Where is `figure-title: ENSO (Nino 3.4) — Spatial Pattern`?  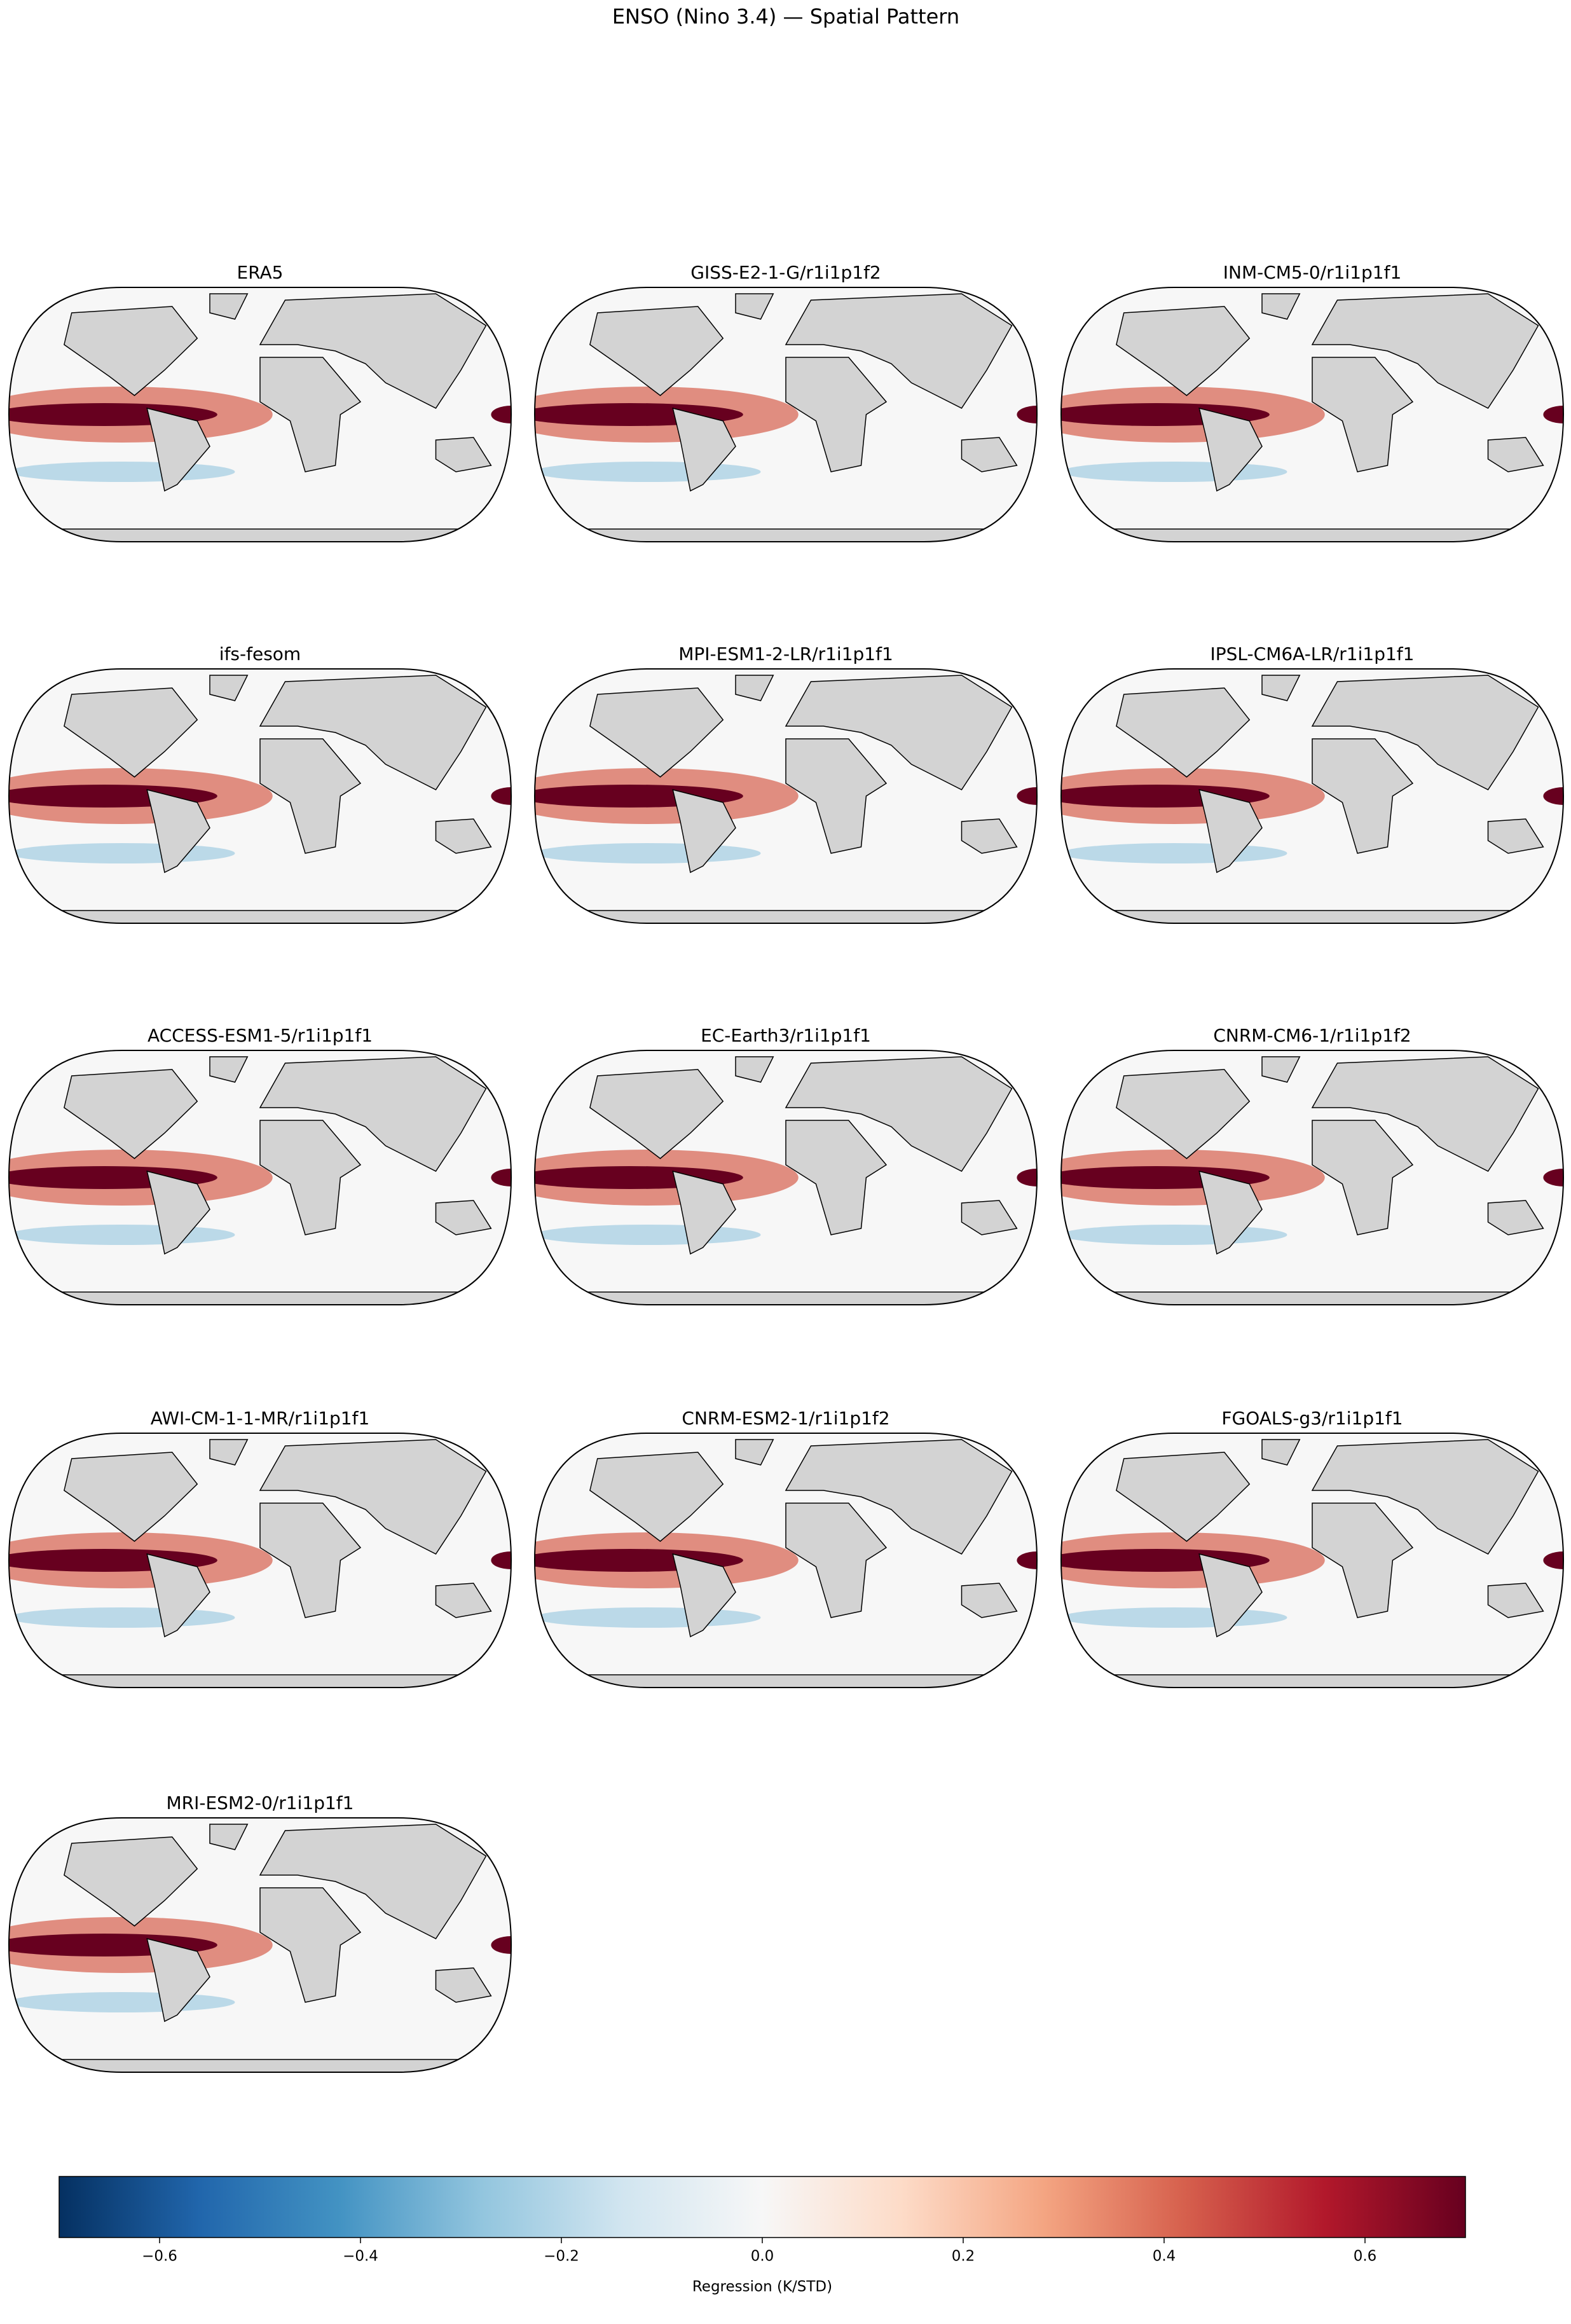 figure-title: ENSO (Nino 3.4) — Spatial Pattern is located at coordinates (785, 16).